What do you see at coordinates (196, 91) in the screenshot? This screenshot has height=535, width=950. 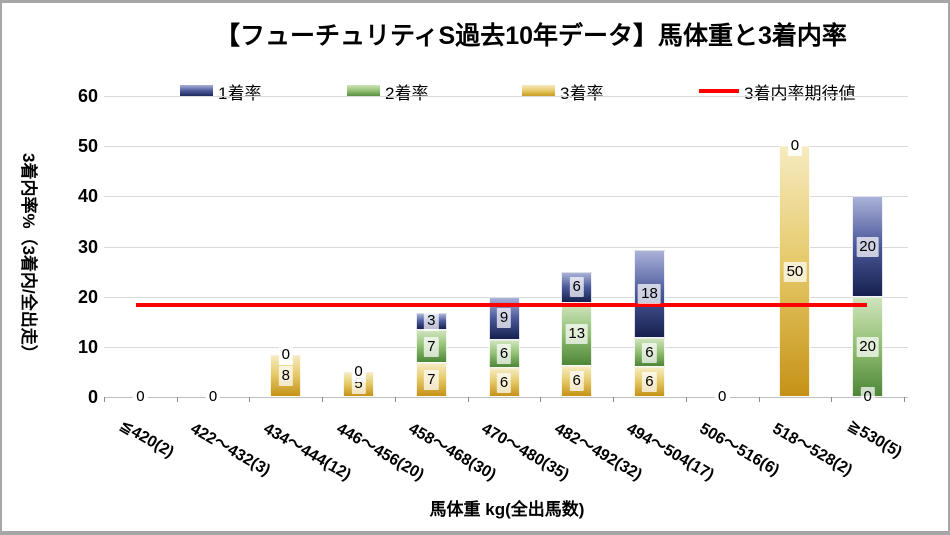 I see `legend-swatch-rank1-icon` at bounding box center [196, 91].